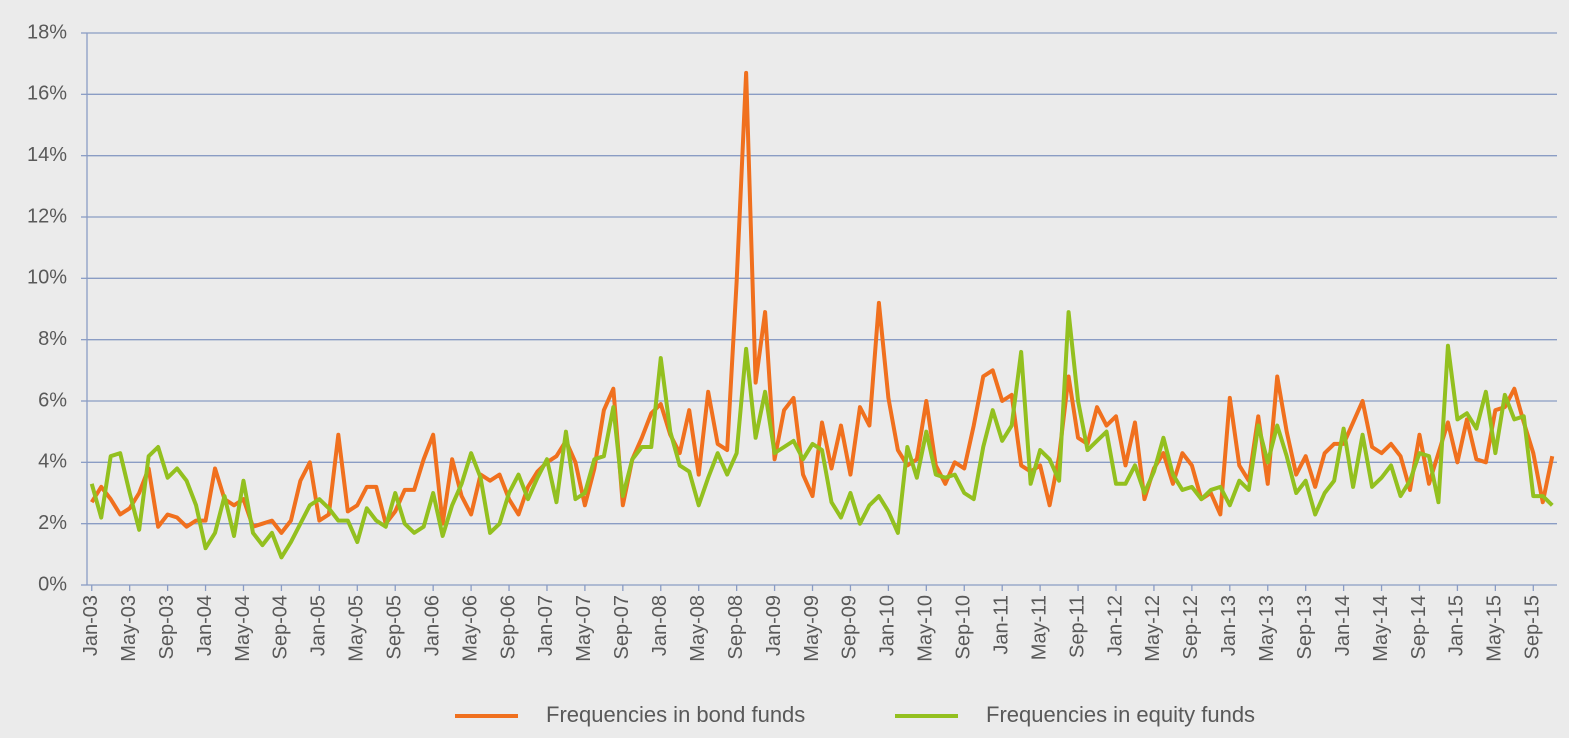 The image size is (1569, 738). Describe the element at coordinates (47, 32) in the screenshot. I see `y-tick-label: 18%` at that location.